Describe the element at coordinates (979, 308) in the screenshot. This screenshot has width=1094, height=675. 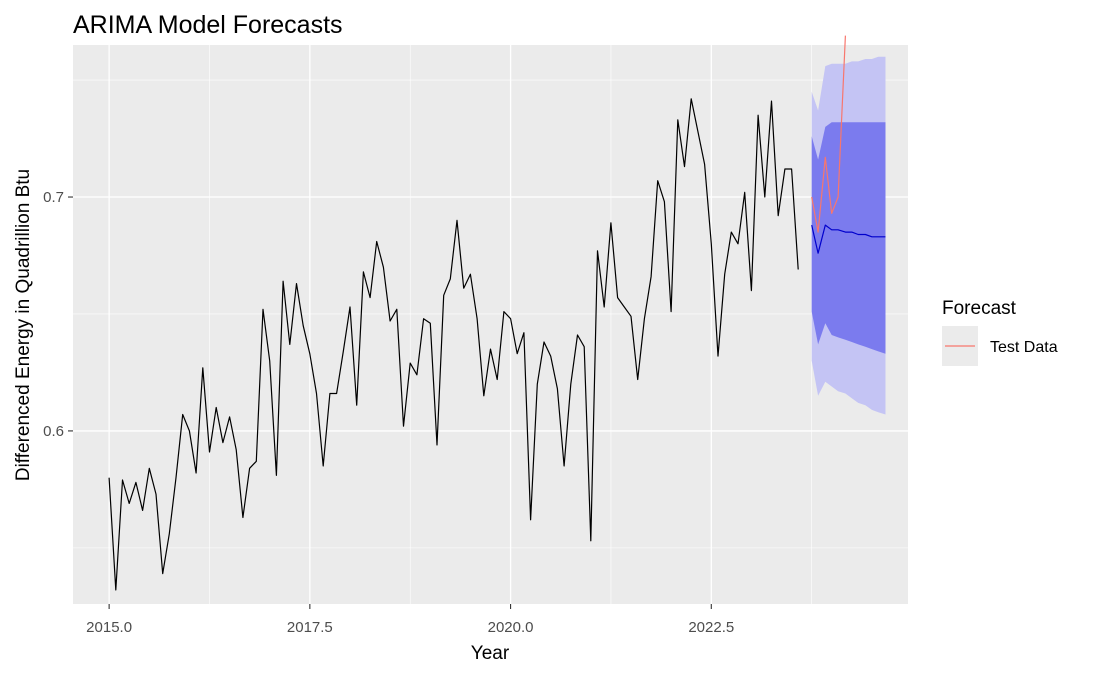
I see `legend-title: Forecast` at that location.